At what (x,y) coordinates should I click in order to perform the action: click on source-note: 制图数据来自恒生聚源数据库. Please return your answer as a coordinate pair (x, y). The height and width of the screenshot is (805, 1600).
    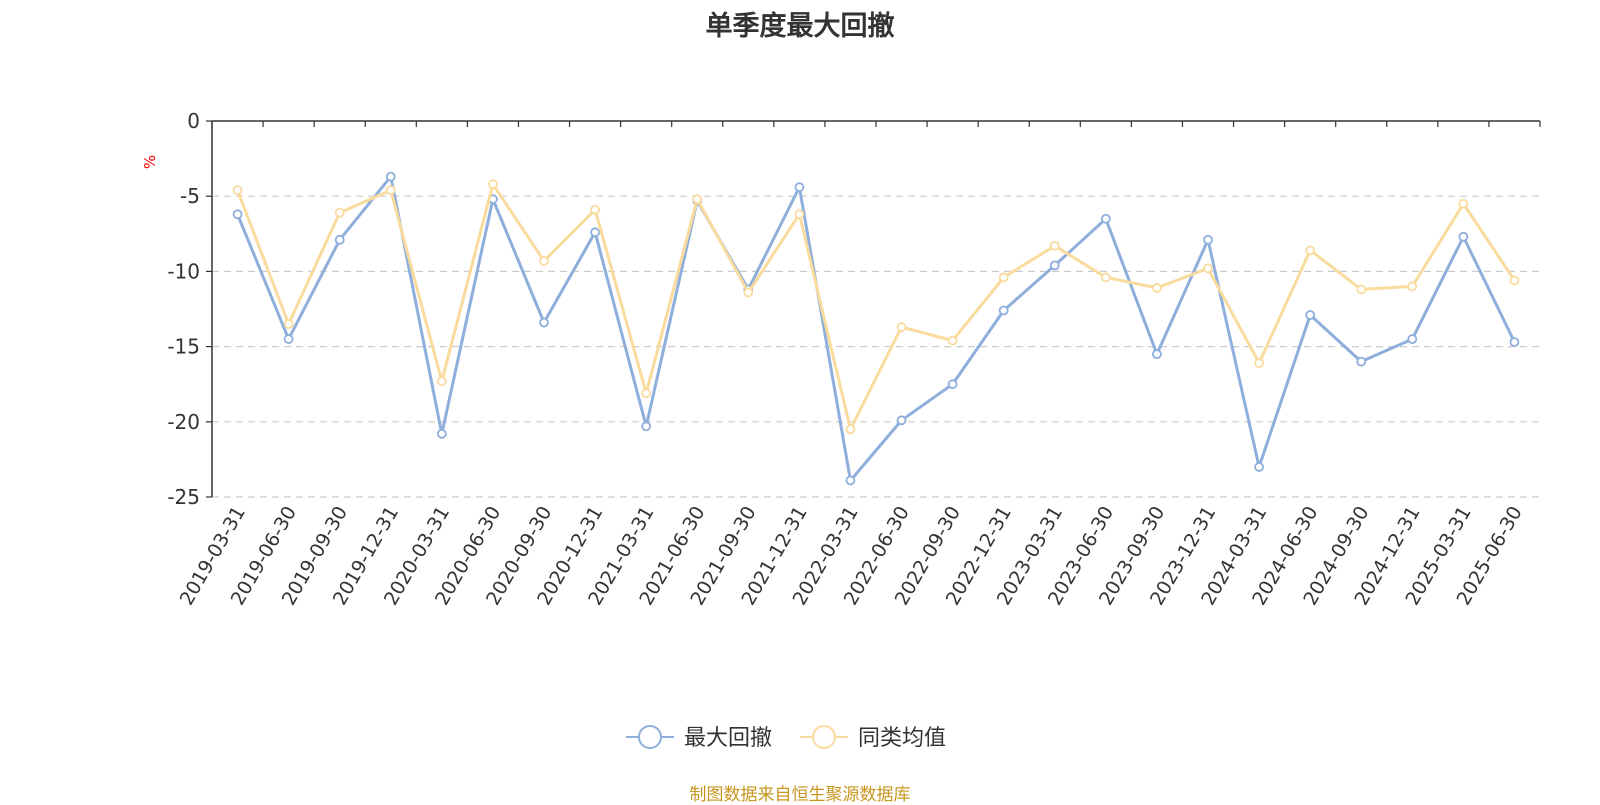
    Looking at the image, I should click on (800, 795).